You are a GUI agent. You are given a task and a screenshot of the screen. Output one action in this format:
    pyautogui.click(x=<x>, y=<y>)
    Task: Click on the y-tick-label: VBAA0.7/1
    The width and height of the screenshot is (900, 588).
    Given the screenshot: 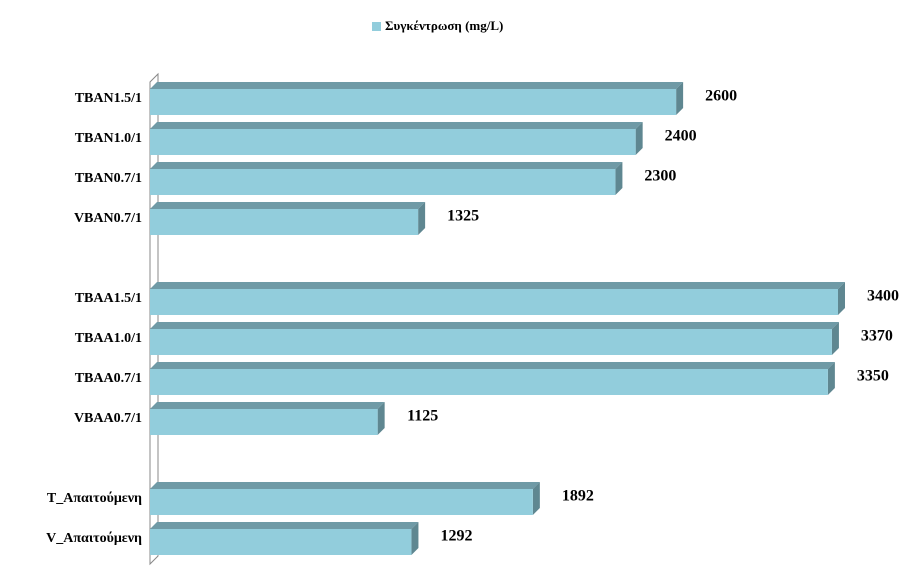 What is the action you would take?
    pyautogui.click(x=108, y=418)
    